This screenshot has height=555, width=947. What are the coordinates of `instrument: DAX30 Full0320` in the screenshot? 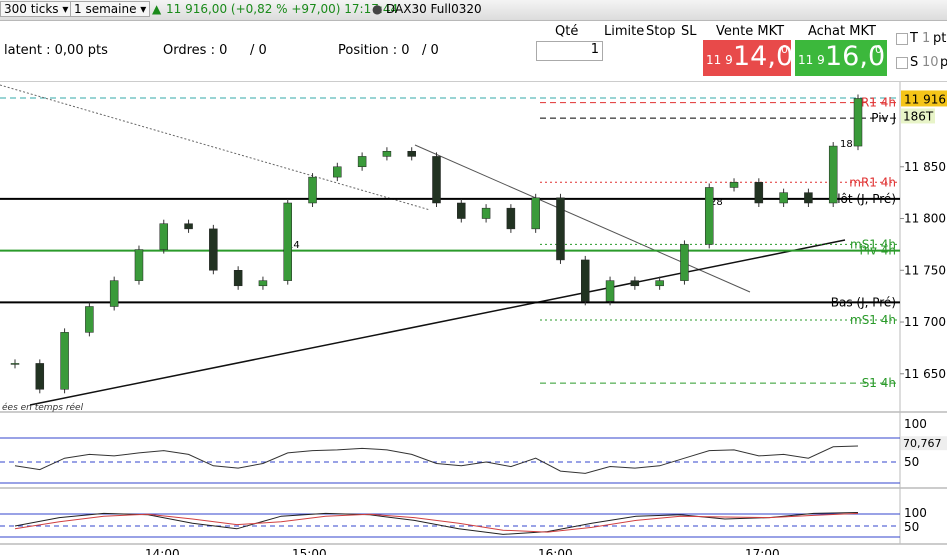 It's located at (434, 9).